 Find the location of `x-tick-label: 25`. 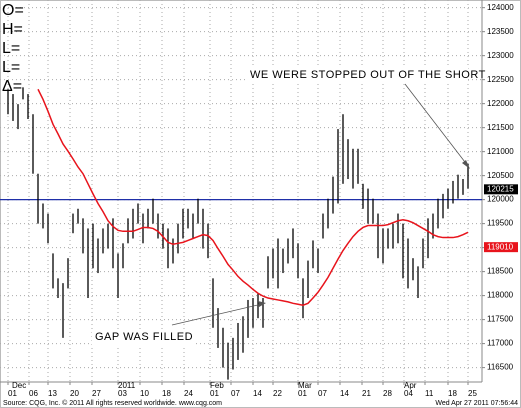

x-tick-label: 25 is located at coordinates (472, 393).